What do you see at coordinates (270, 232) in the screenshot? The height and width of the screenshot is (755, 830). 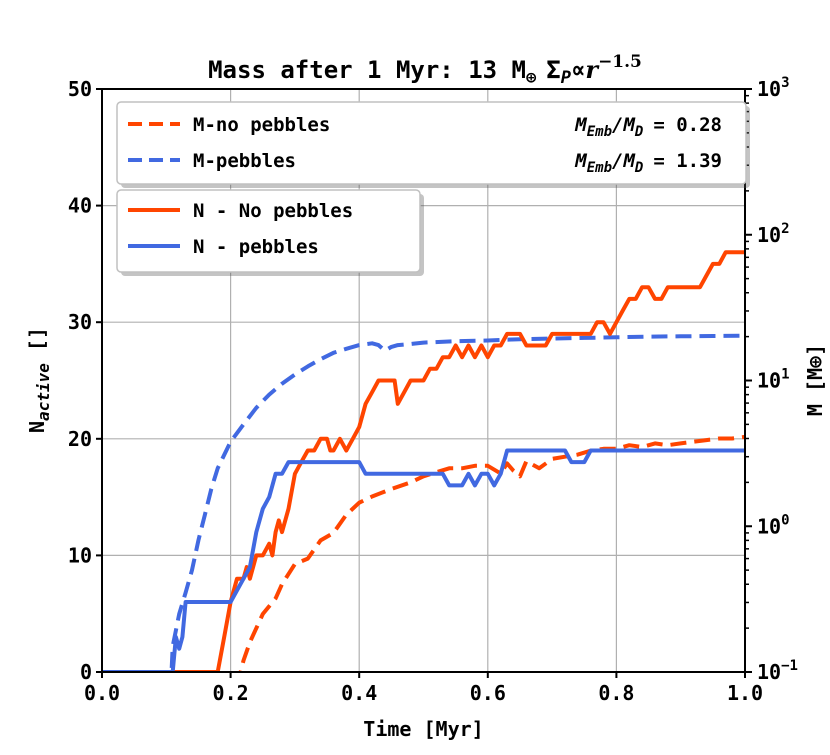 I see `legend-count: N - No pebbles N - pebbles` at bounding box center [270, 232].